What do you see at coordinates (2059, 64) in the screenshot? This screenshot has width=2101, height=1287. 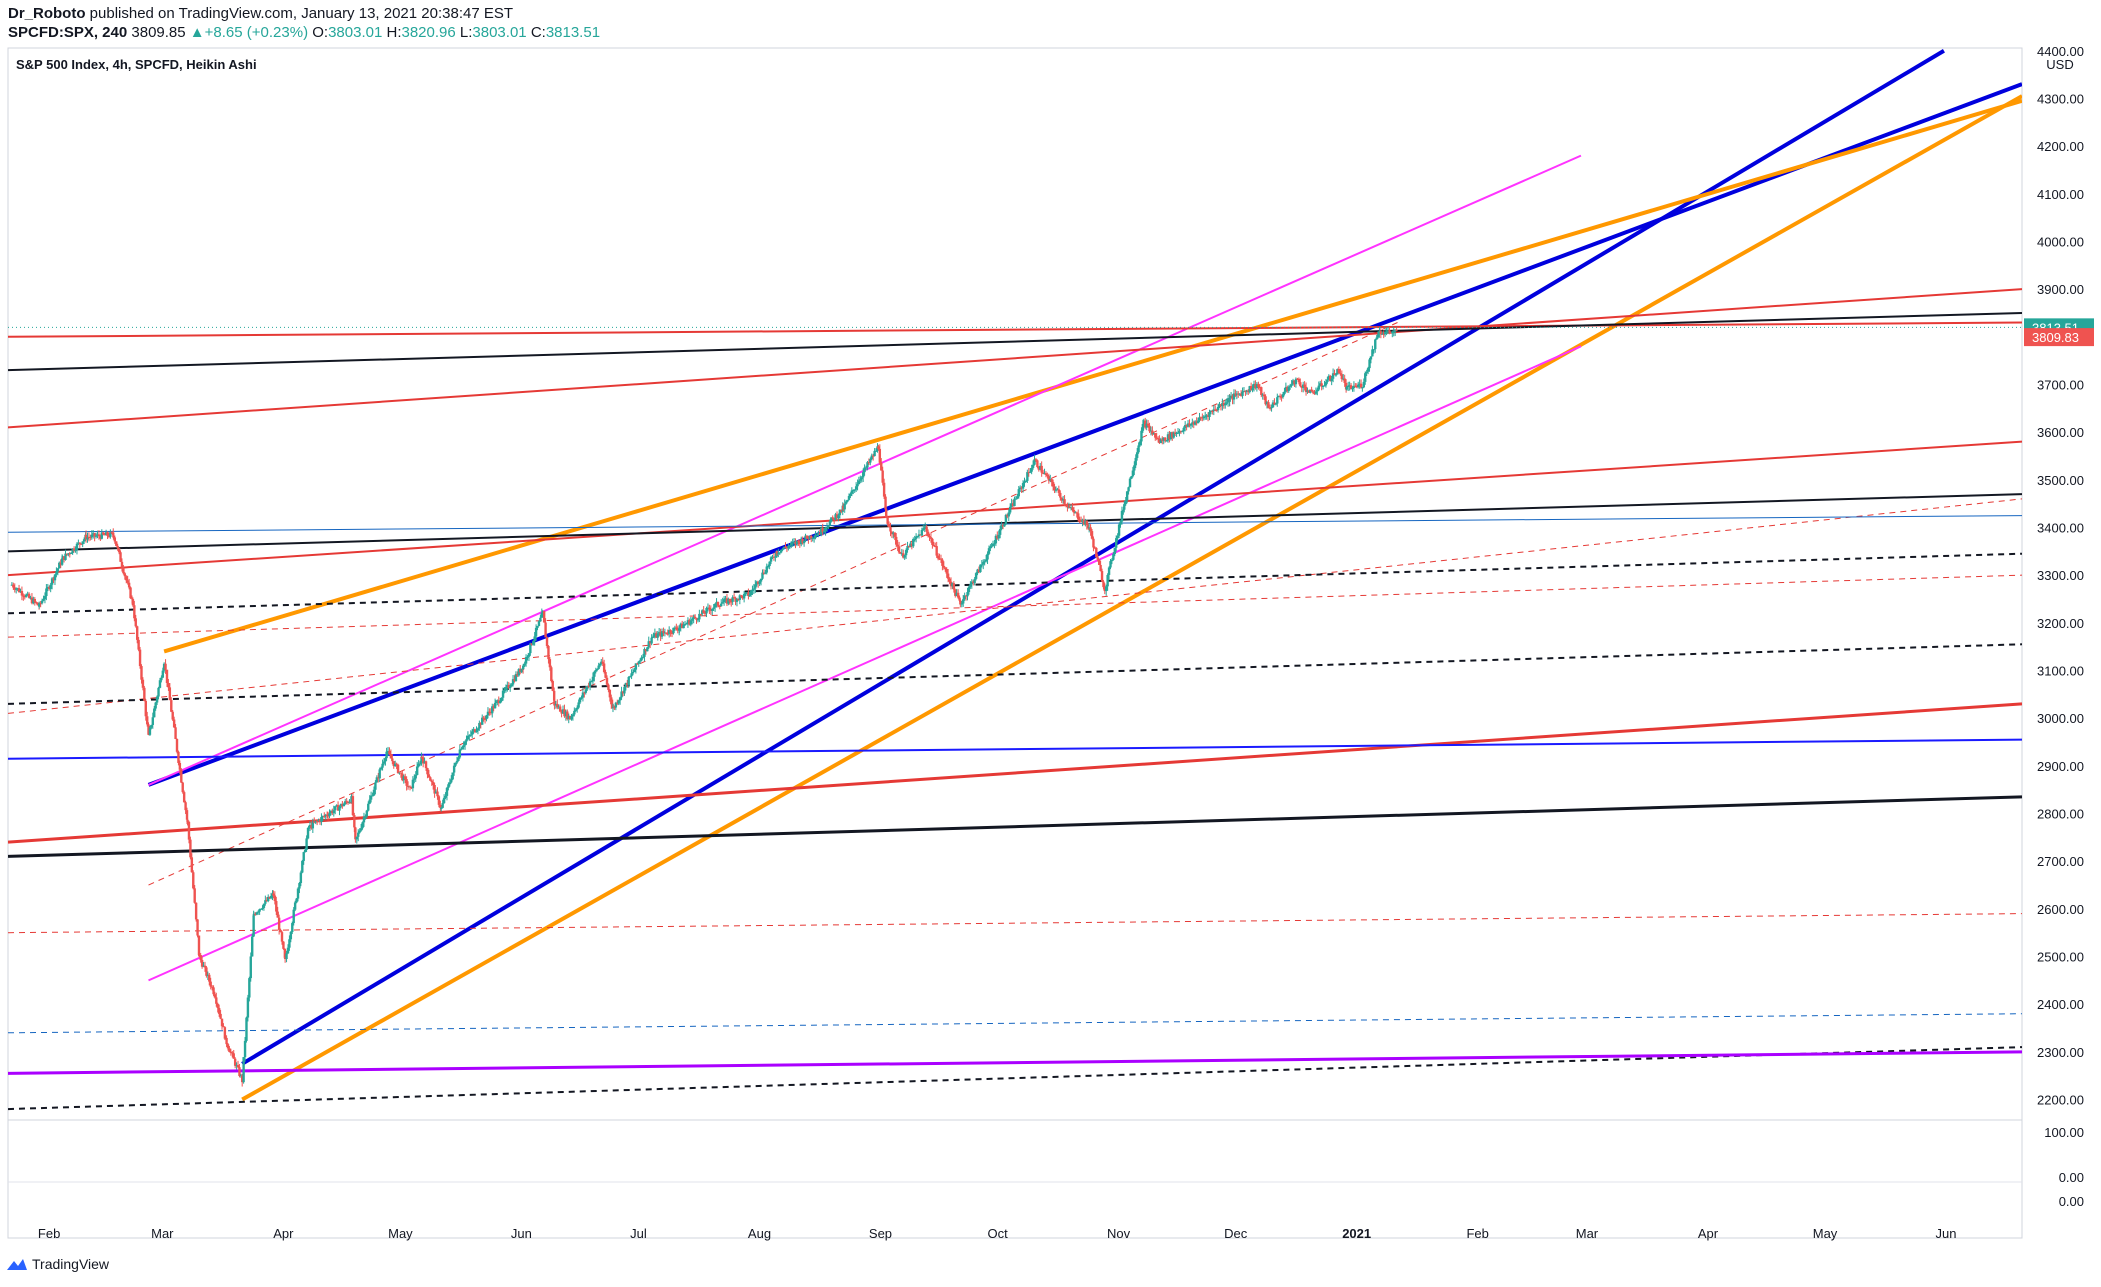 I see `currency-label: USD` at bounding box center [2059, 64].